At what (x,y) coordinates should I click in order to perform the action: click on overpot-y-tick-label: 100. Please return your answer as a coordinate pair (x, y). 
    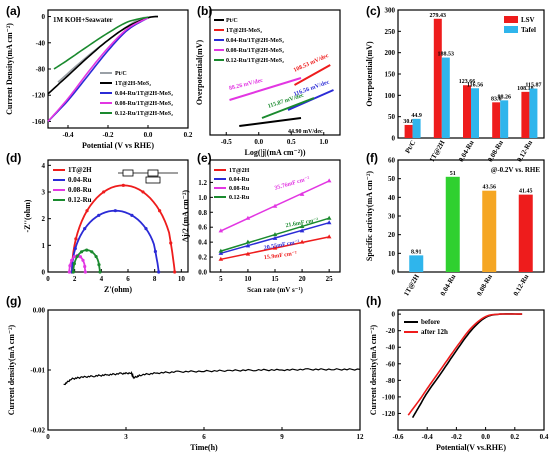
    Looking at the image, I should click on (390, 96).